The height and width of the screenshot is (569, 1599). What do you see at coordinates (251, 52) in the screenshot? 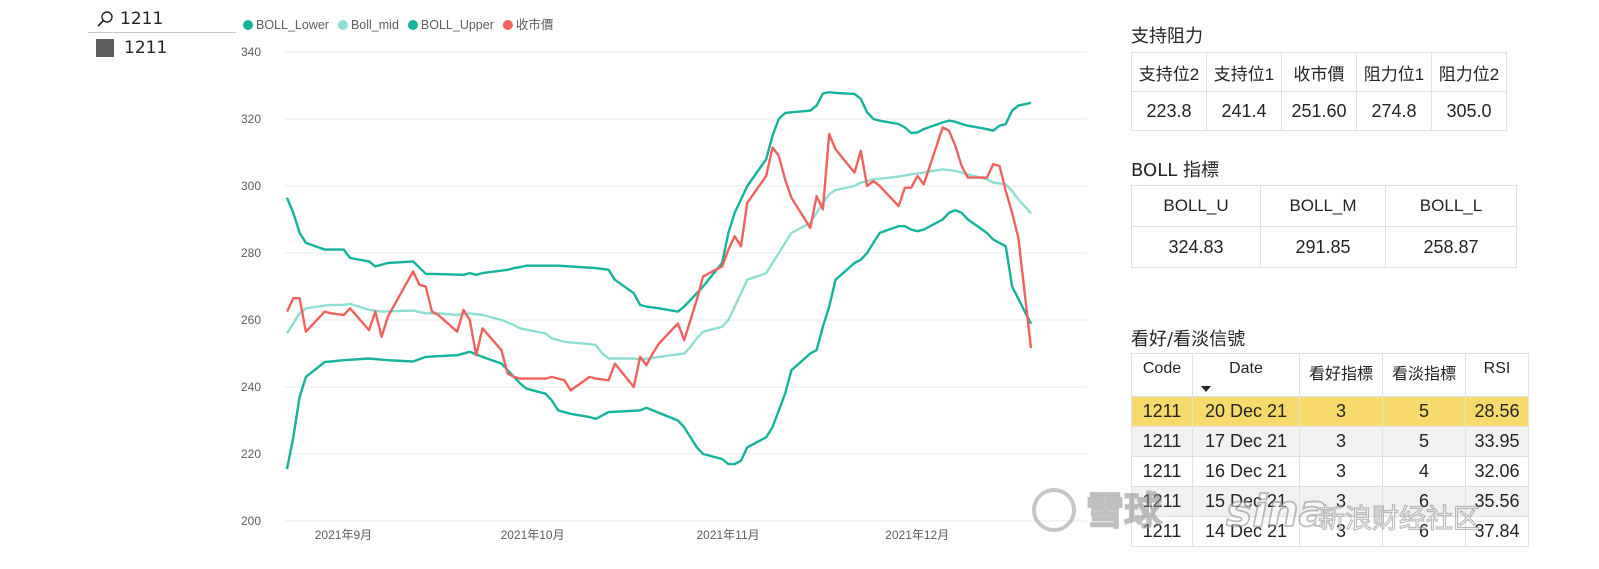
I see `y-tick-label: 340` at bounding box center [251, 52].